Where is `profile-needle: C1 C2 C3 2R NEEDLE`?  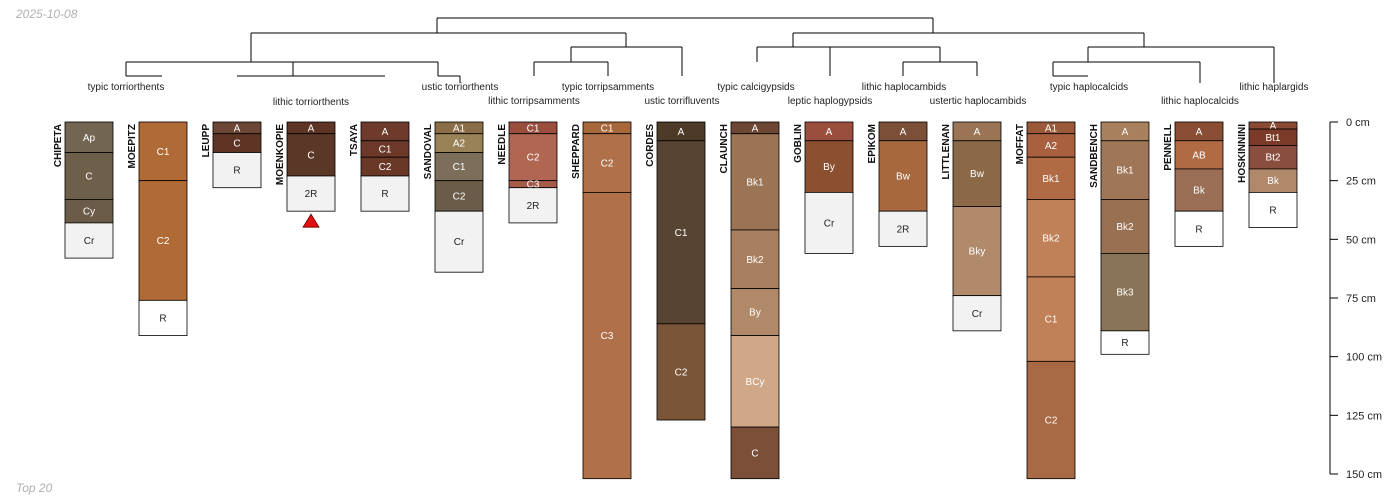
profile-needle: C1 C2 C3 2R NEEDLE is located at coordinates (527, 172).